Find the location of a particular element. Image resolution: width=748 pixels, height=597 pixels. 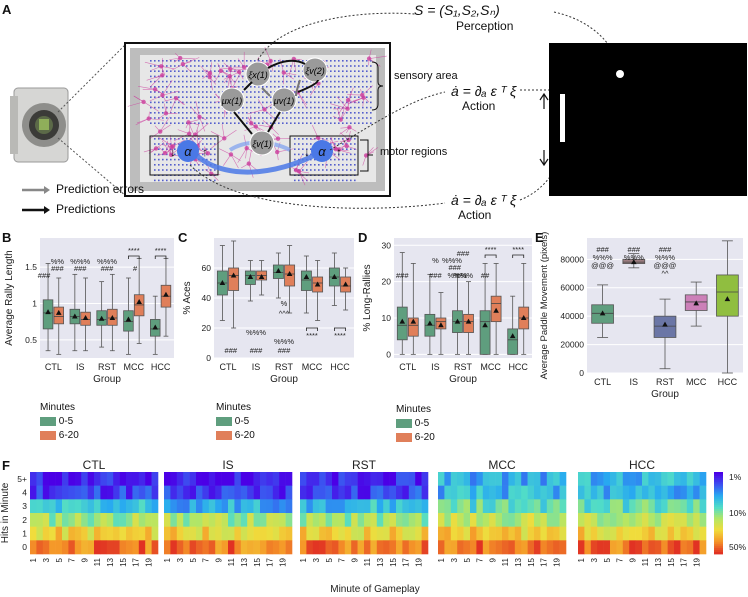

action-equation-top: ȧ = ∂ₐ ε ᵀ ξ is located at coordinates (484, 91).